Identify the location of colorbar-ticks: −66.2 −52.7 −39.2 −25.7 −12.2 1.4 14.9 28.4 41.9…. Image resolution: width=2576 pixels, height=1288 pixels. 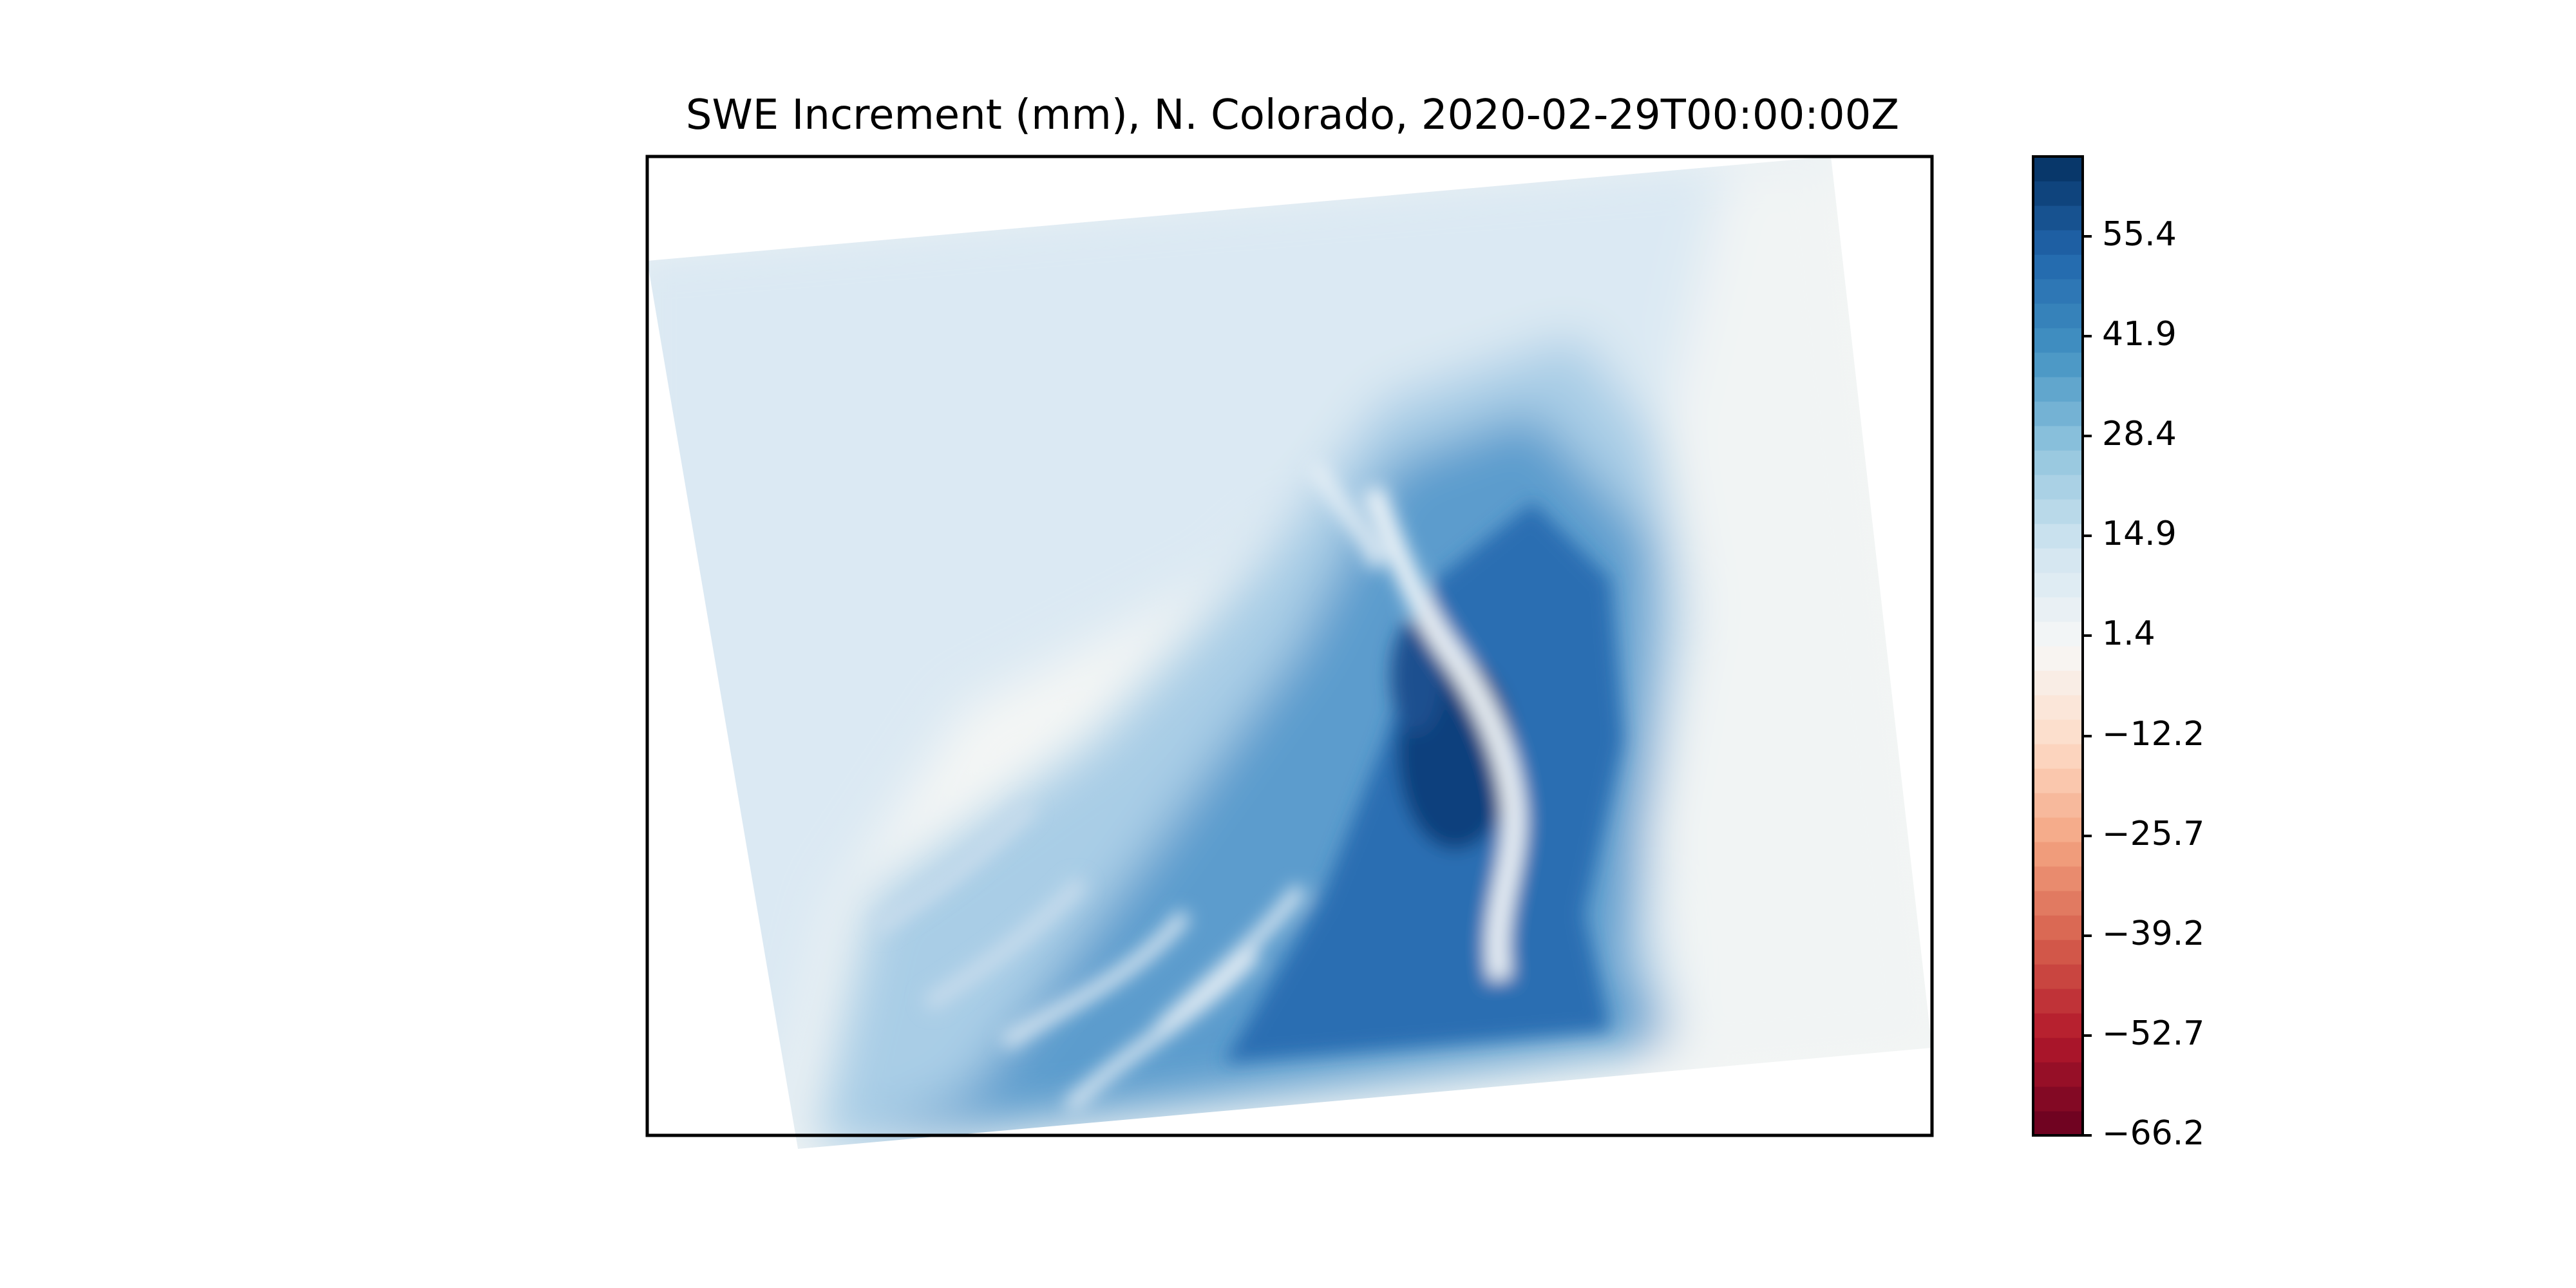
(2143, 684).